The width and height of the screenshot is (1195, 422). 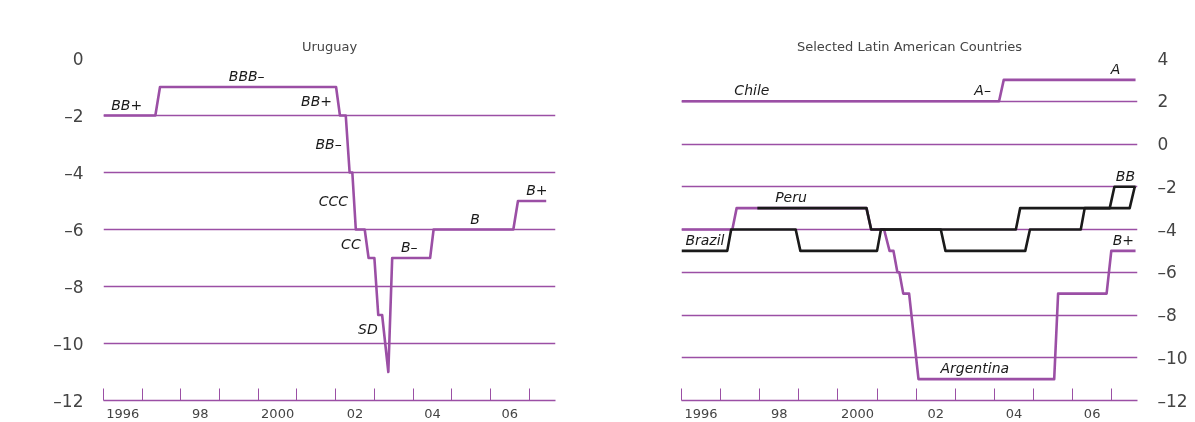 I want to click on annotation: SD, so click(x=368, y=329).